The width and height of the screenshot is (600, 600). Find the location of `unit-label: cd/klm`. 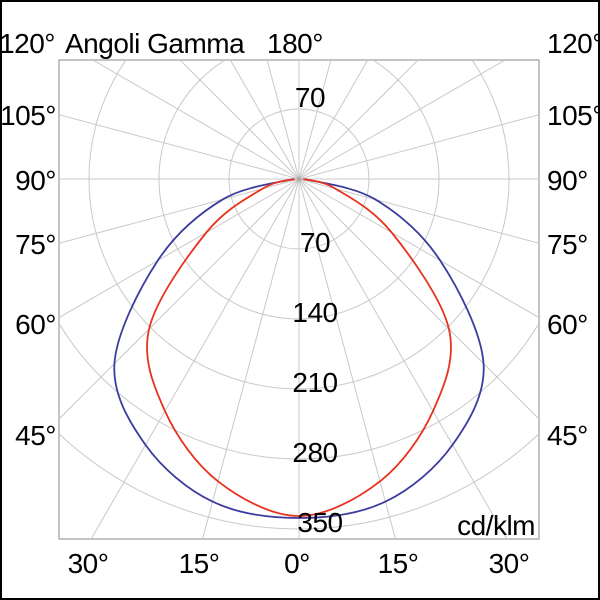

unit-label: cd/klm is located at coordinates (496, 525).